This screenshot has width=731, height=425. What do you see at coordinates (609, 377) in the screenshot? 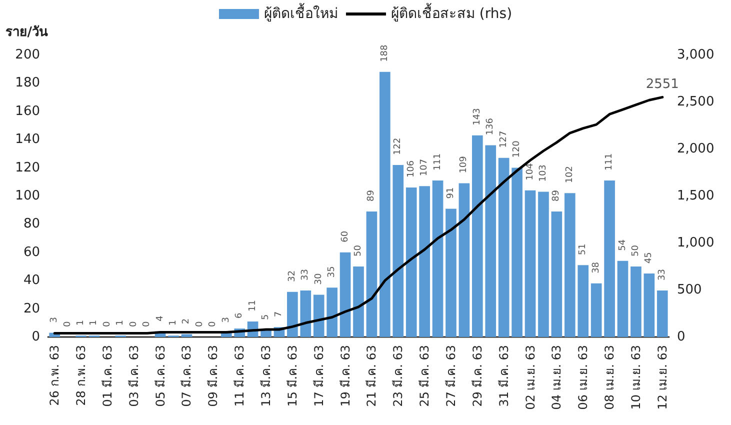
I see `x-tick-label: 08 เม.ย. 63` at bounding box center [609, 377].